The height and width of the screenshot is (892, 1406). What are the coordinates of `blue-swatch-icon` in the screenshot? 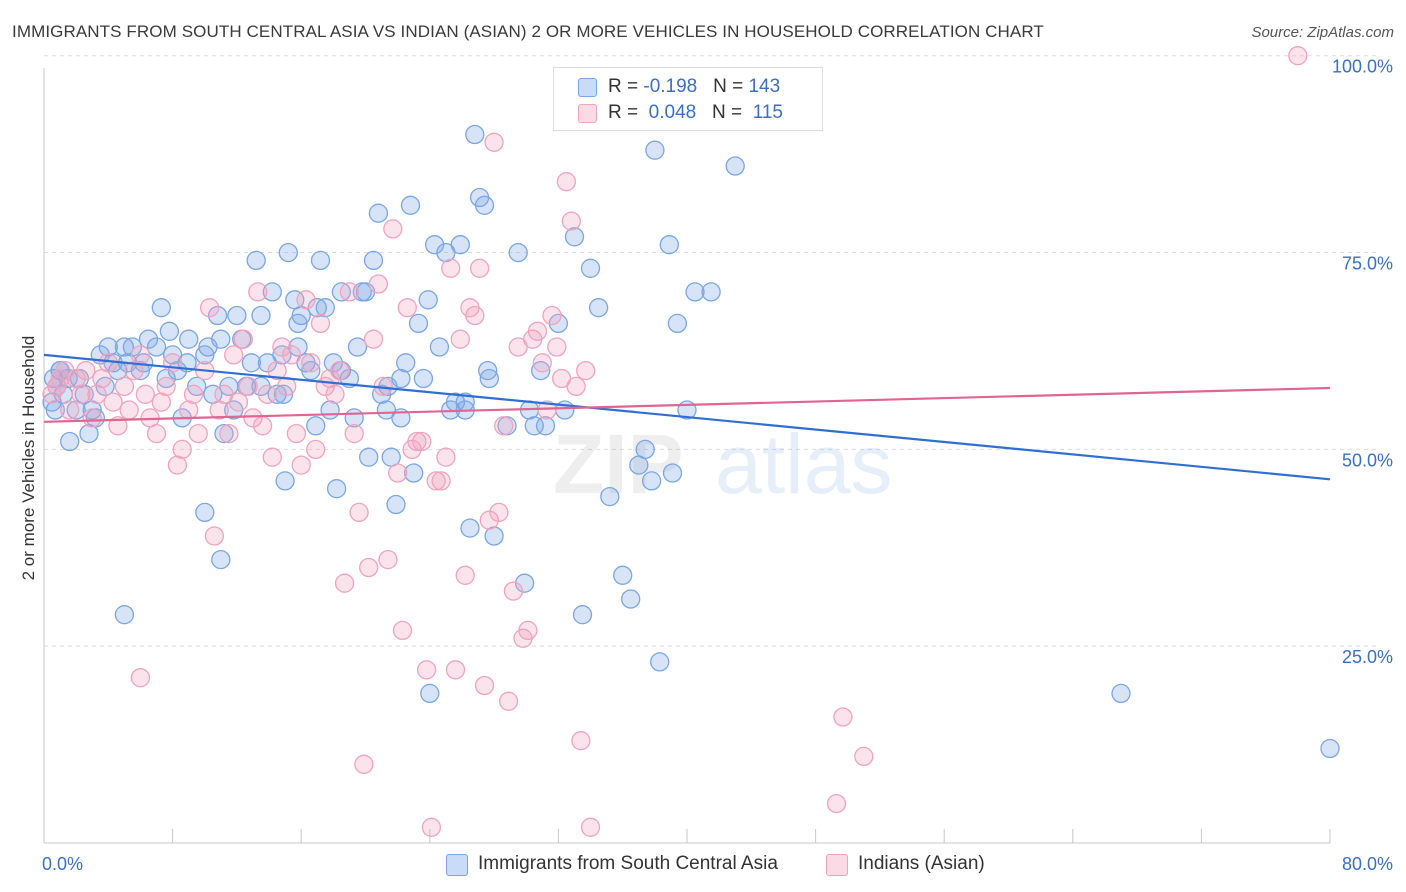 It's located at (457, 865).